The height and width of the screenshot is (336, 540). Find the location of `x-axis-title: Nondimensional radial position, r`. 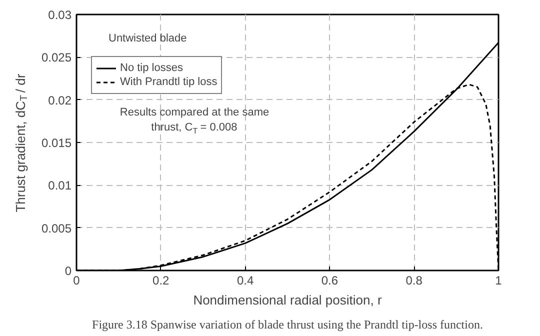

x-axis-title: Nondimensional radial position, r is located at coordinates (287, 300).